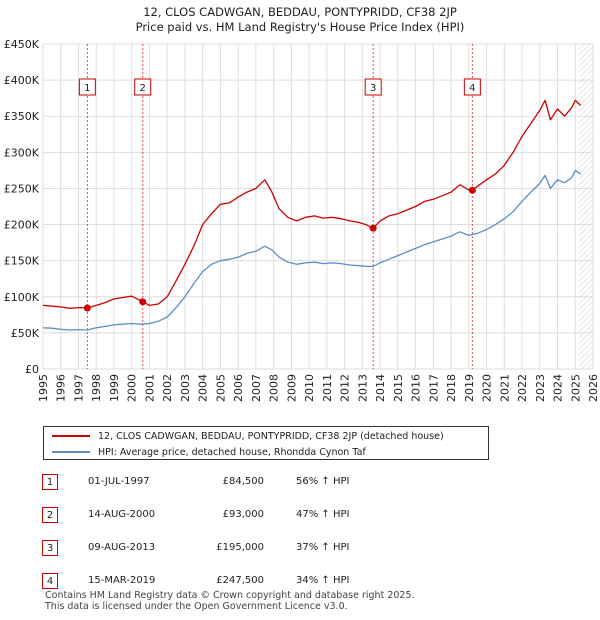 This screenshot has width=600, height=620. I want to click on x-tick-label: 2014, so click(380, 388).